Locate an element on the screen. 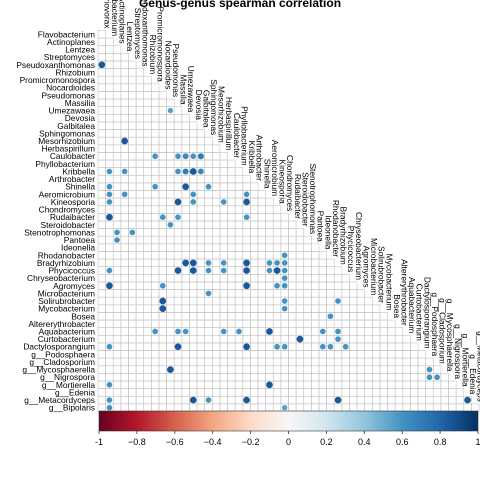  cell-phycicoccus-chondromyces is located at coordinates (284, 270).